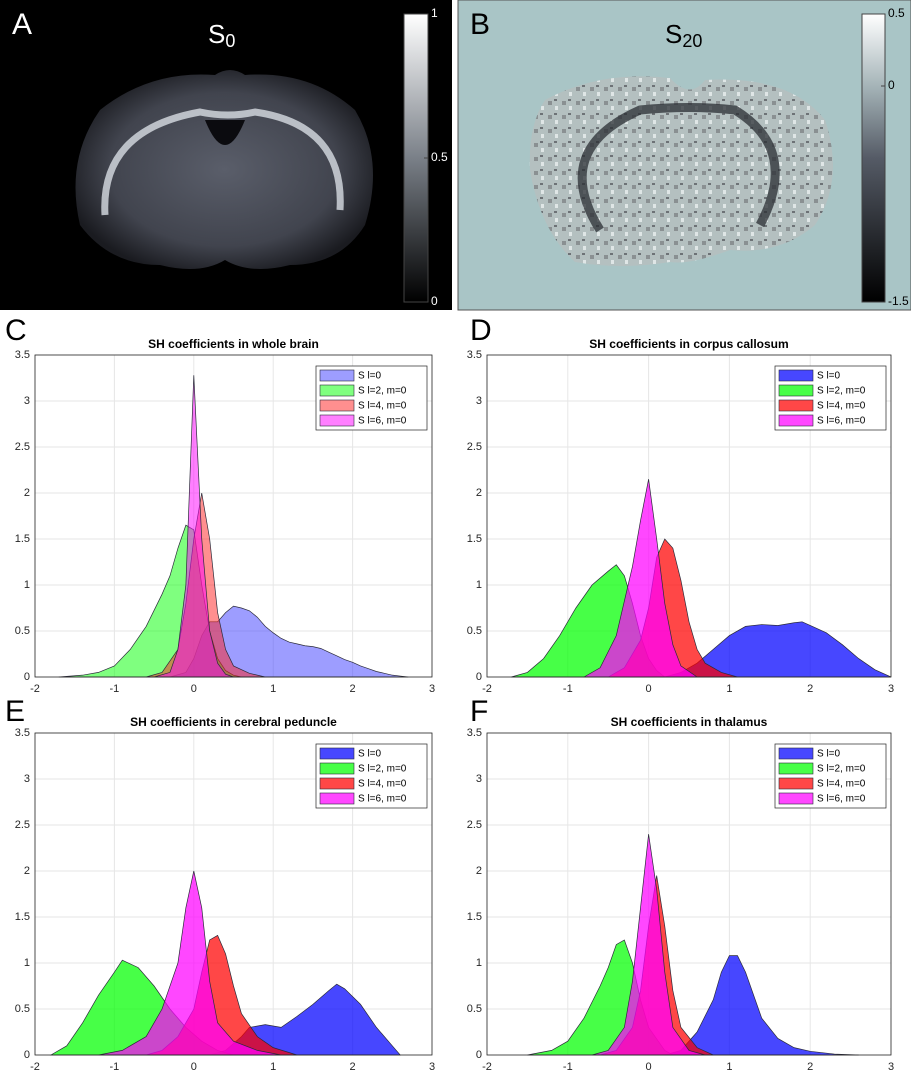  I want to click on image-title: S20, so click(683, 35).